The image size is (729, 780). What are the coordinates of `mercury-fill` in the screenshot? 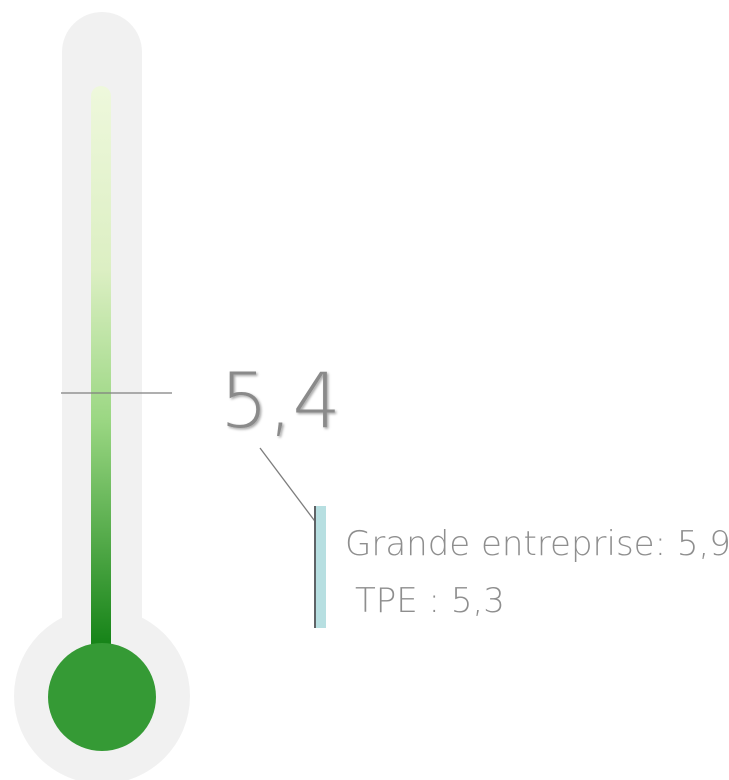 It's located at (101, 373).